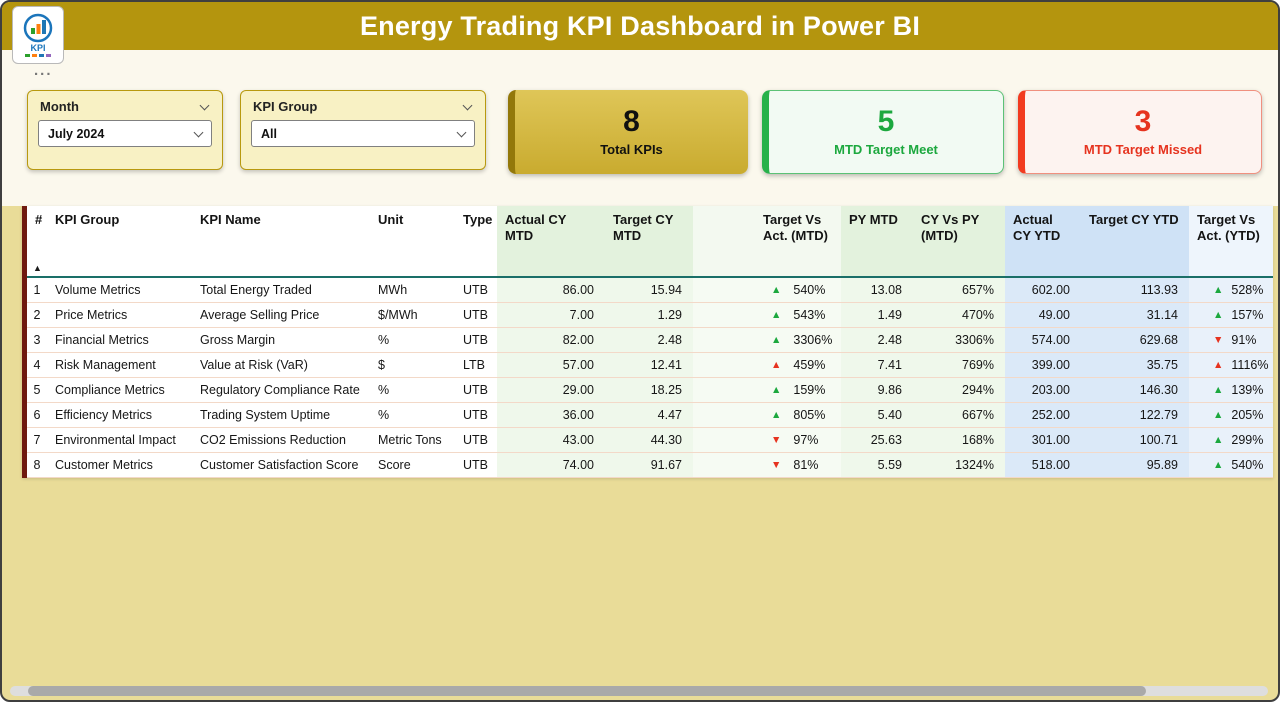 The image size is (1280, 702). What do you see at coordinates (1043, 465) in the screenshot?
I see `table-cell: 518.00` at bounding box center [1043, 465].